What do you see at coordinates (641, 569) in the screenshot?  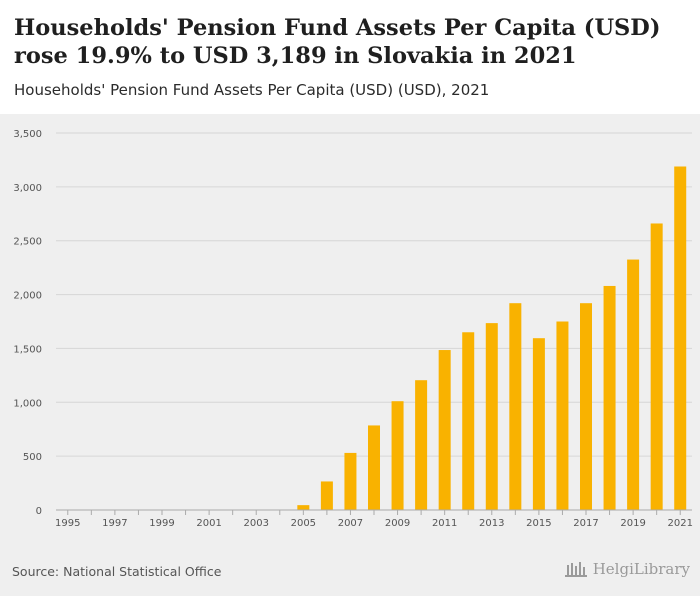 I see `brand-name: HelgiLibrary` at bounding box center [641, 569].